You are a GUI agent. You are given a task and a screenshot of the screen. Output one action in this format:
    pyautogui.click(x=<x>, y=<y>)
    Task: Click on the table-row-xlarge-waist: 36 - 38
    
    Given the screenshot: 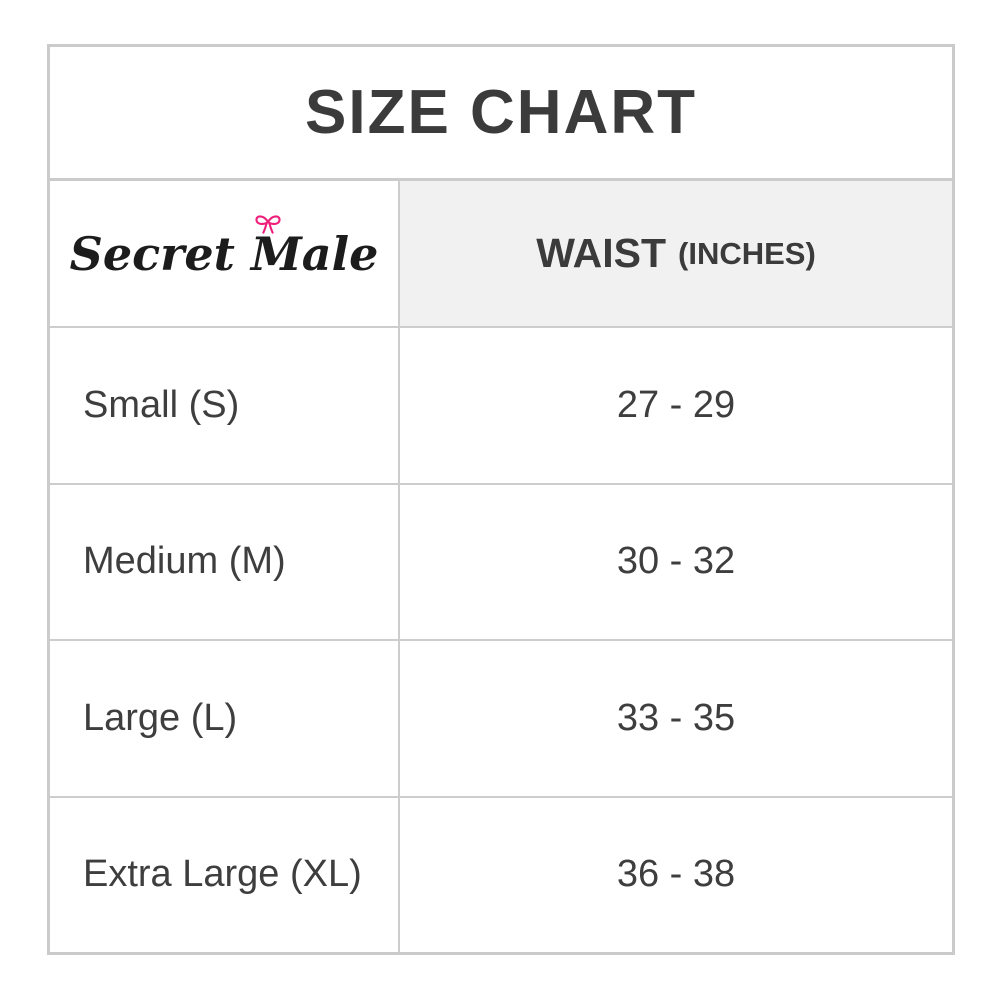 What is the action you would take?
    pyautogui.click(x=675, y=873)
    